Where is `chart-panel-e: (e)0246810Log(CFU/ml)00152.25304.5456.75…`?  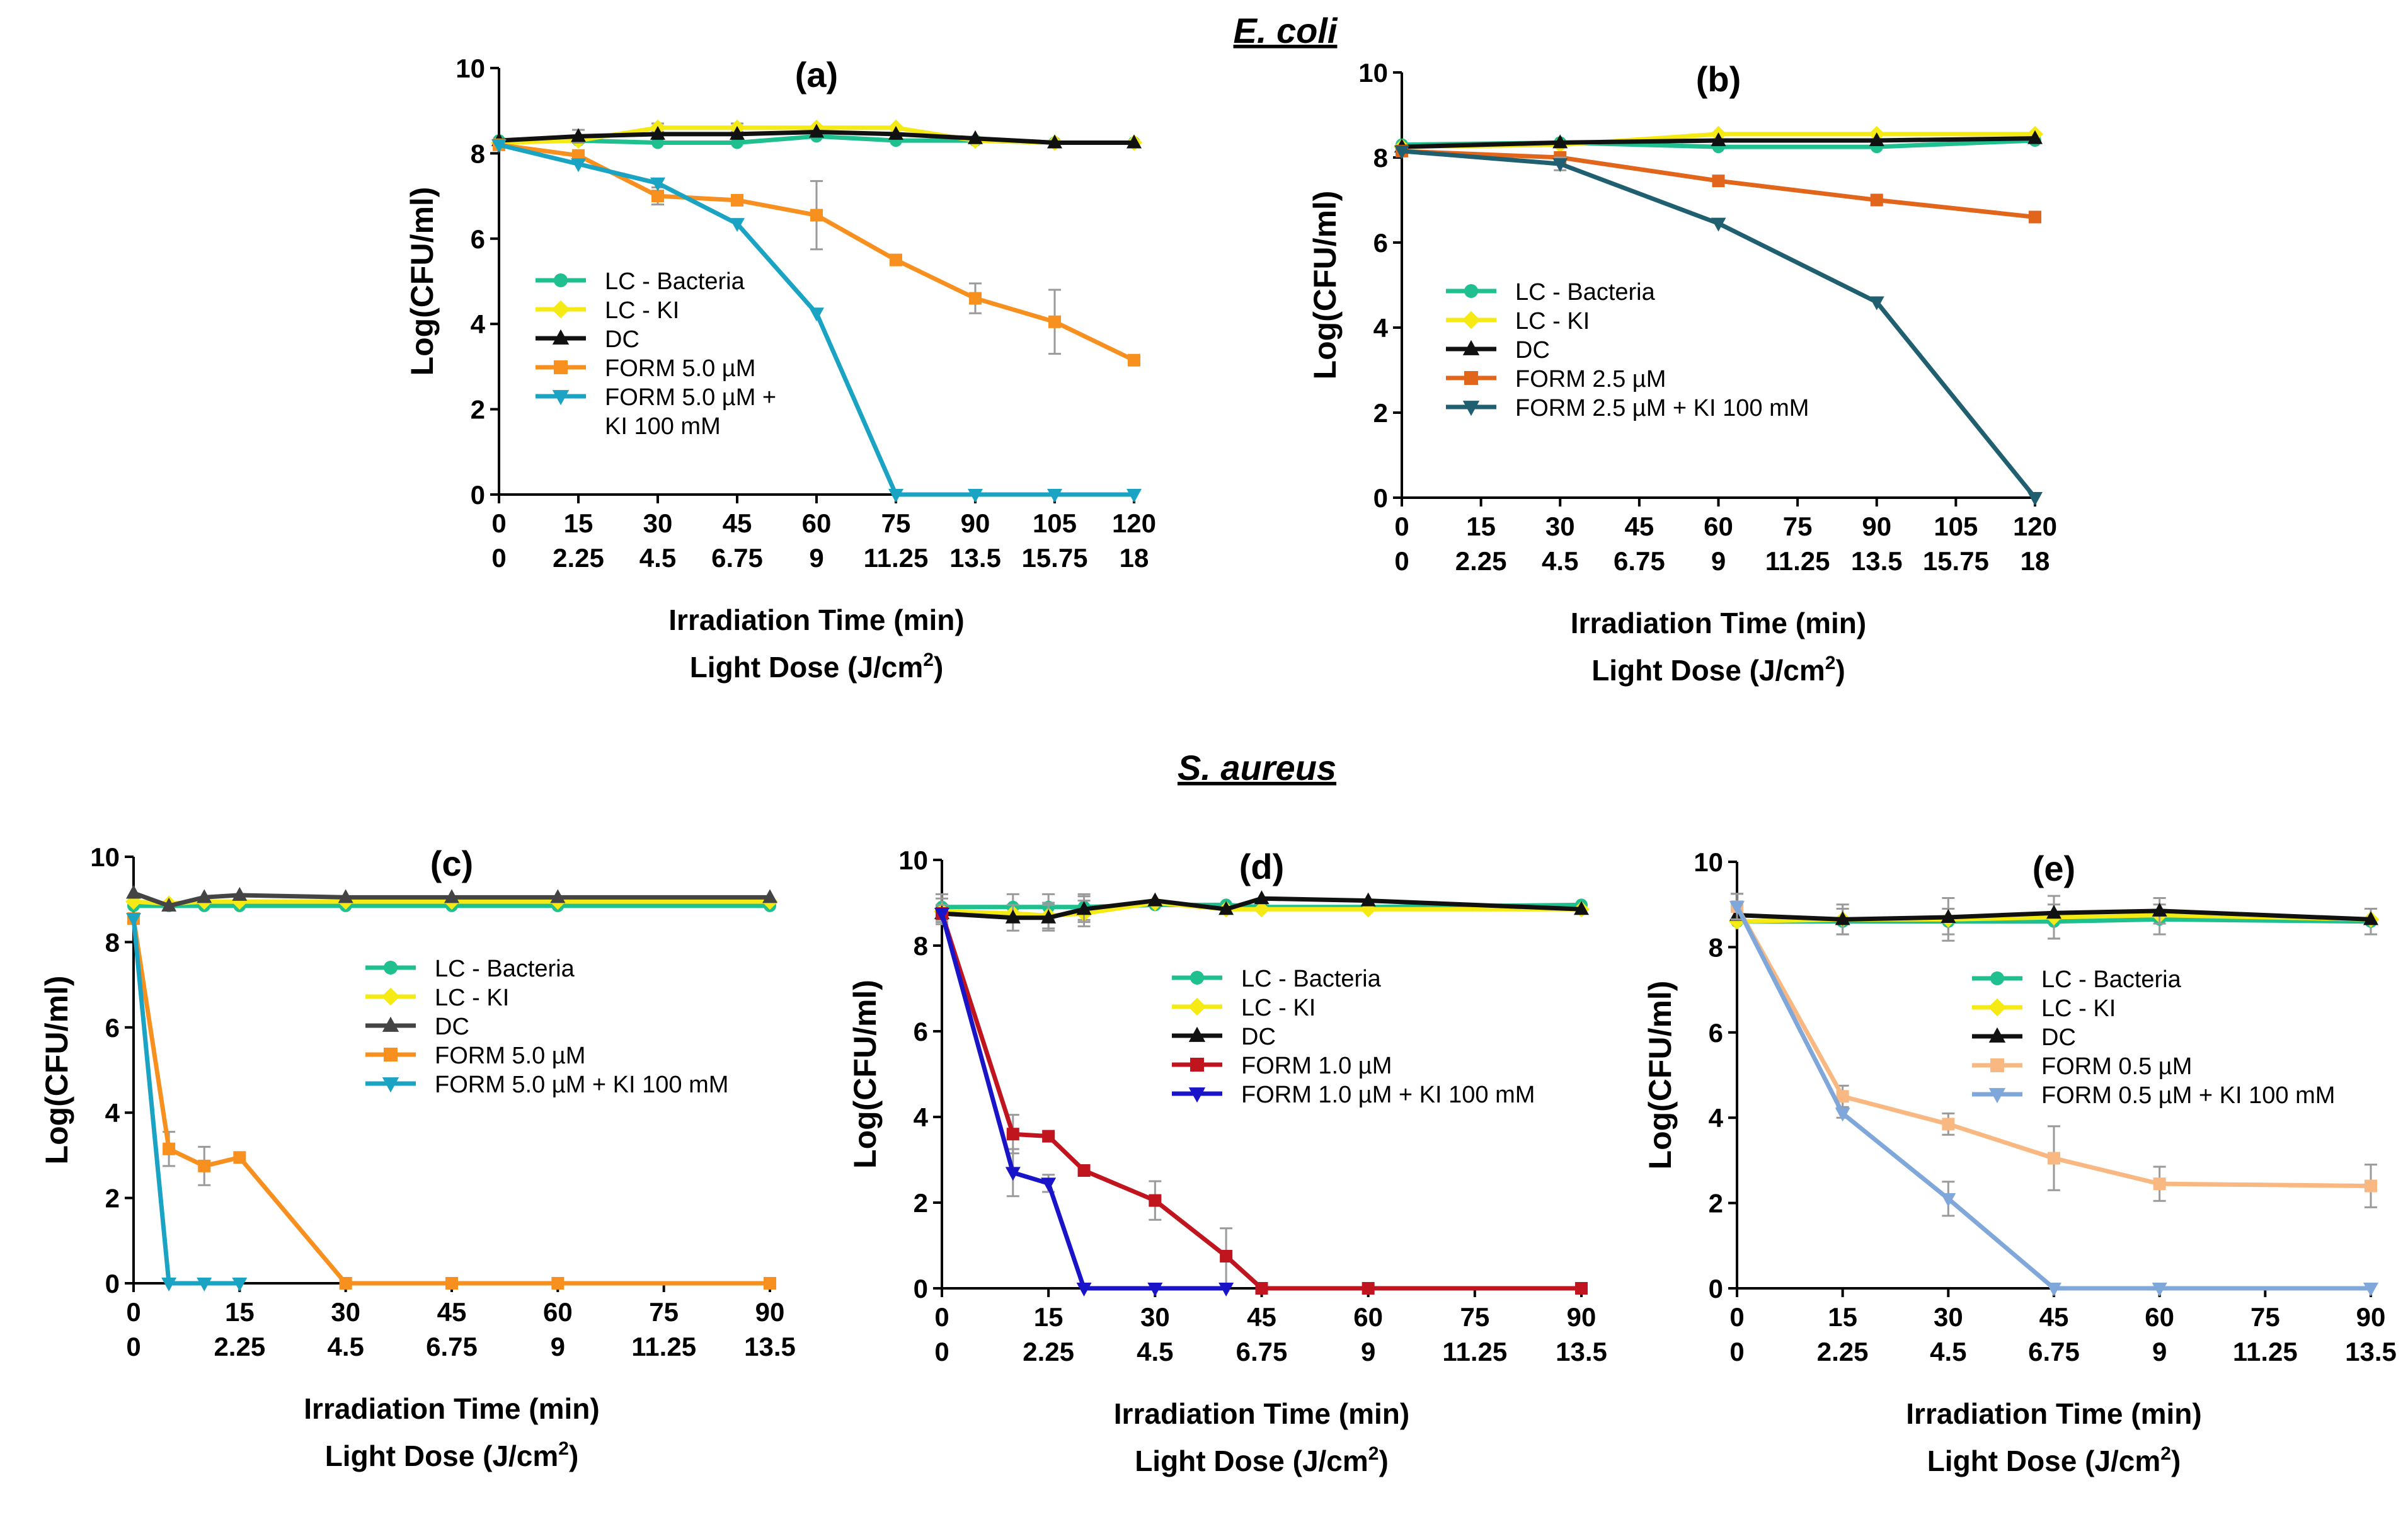 chart-panel-e: (e)0246810Log(CFU/ml)00152.25304.5456.75… is located at coordinates (2020, 1162).